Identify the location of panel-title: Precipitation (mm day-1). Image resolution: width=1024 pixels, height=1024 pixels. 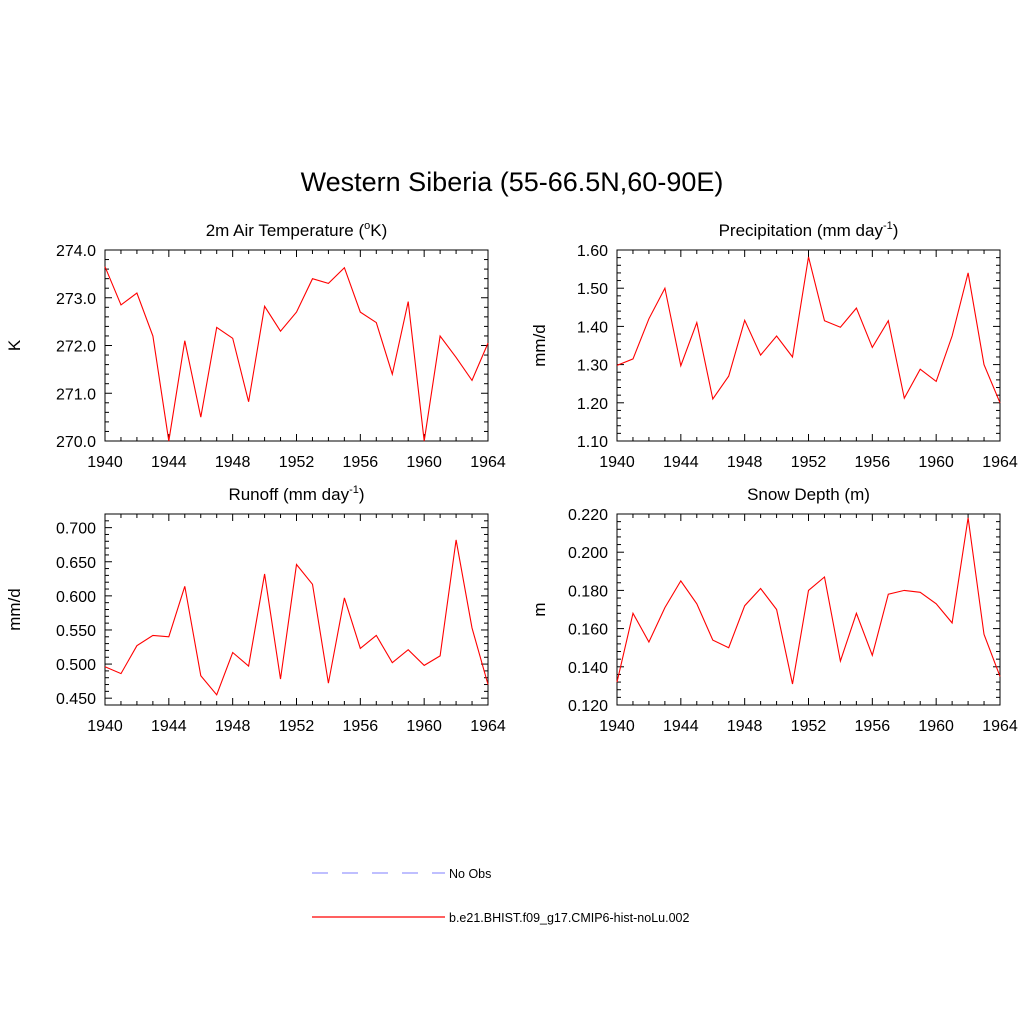
(809, 230).